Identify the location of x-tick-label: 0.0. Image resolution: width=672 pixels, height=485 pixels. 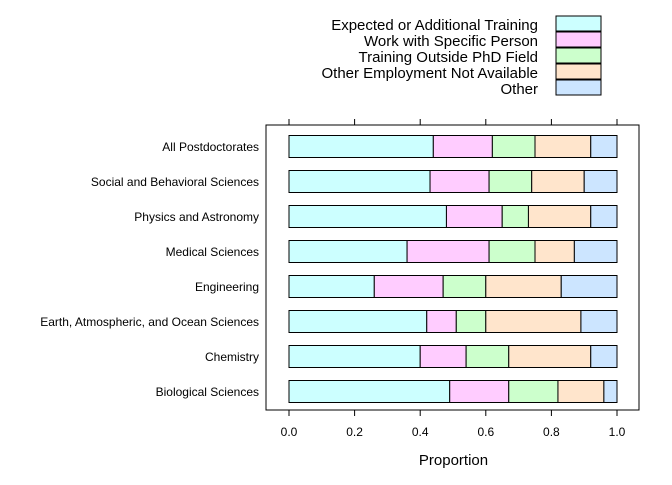
(289, 432).